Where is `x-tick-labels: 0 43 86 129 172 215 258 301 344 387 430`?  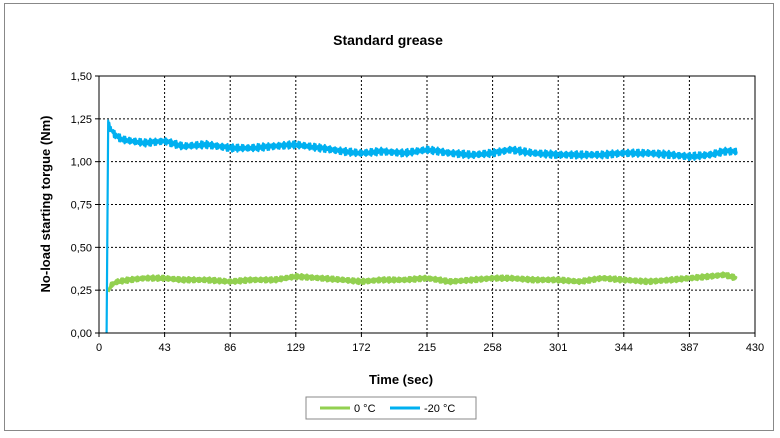
x-tick-labels: 0 43 86 129 172 215 258 301 344 387 430 is located at coordinates (430, 348).